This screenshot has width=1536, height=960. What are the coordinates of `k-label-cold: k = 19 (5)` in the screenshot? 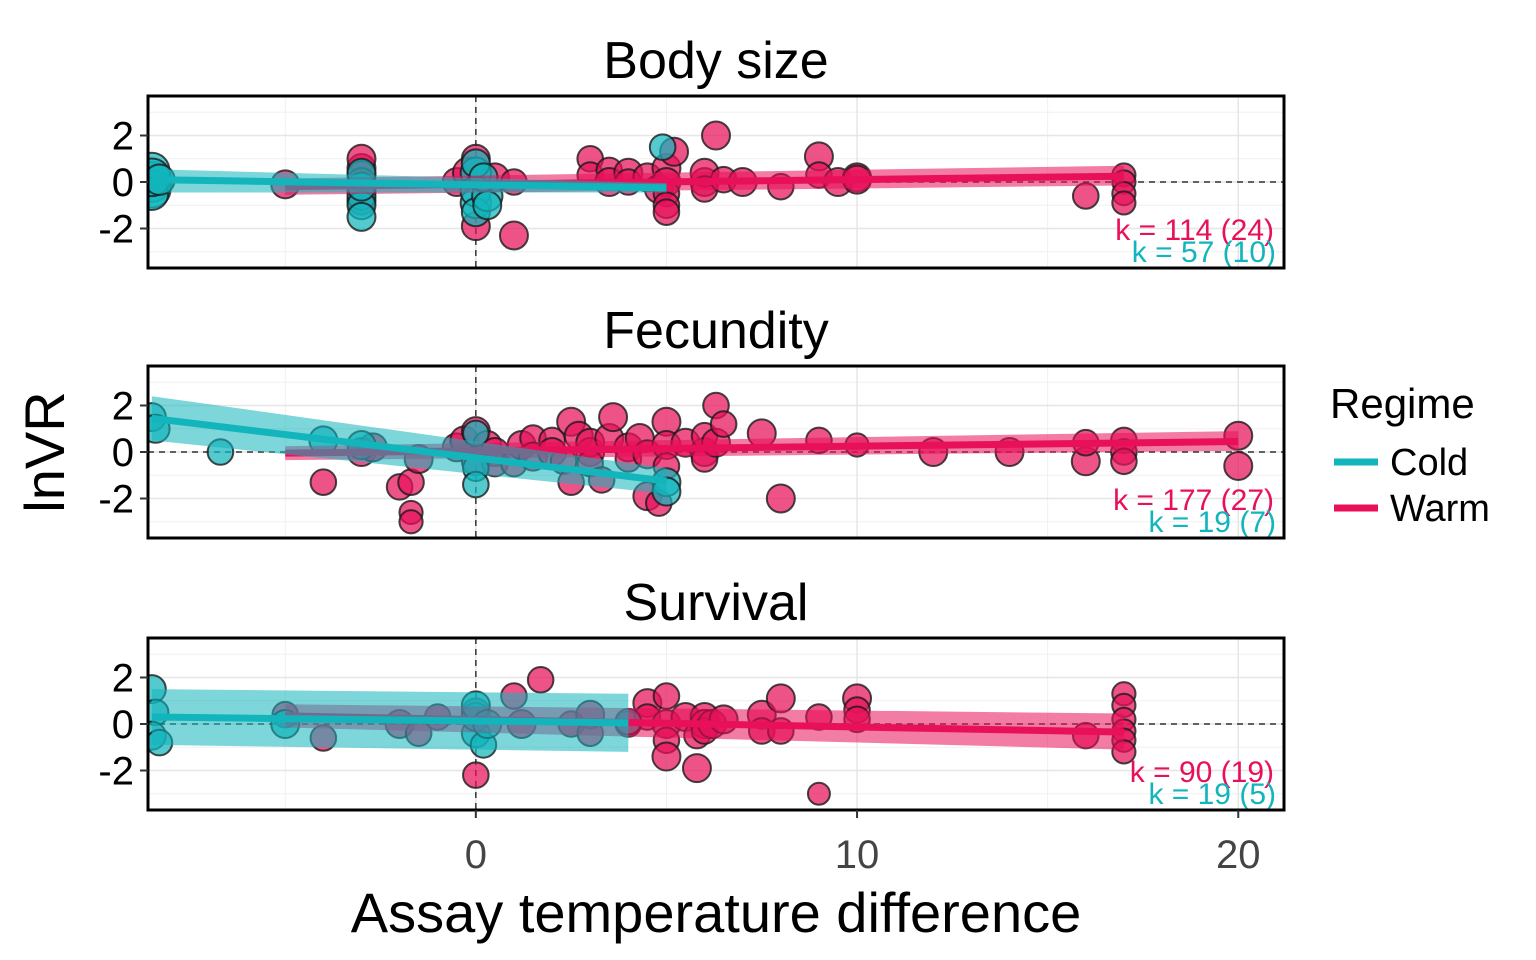 It's located at (1212, 794).